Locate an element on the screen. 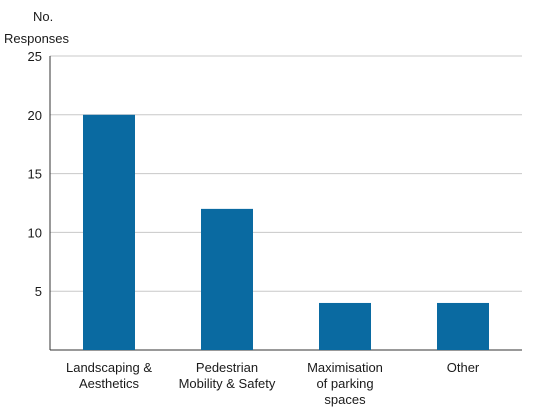 This screenshot has height=412, width=534. y-axis-title-line: No. is located at coordinates (43, 16).